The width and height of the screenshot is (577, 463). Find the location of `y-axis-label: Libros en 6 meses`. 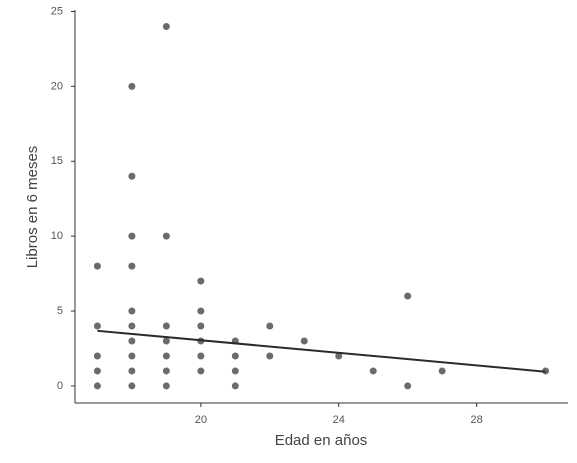

y-axis-label: Libros en 6 meses is located at coordinates (32, 207).